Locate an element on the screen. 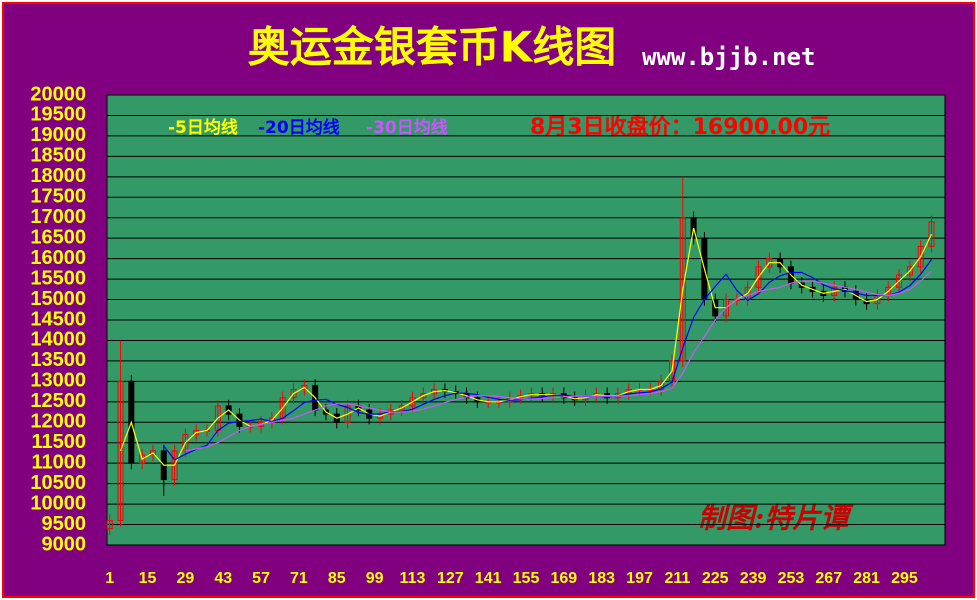  y-tick-label: 15500 is located at coordinates (58, 278).